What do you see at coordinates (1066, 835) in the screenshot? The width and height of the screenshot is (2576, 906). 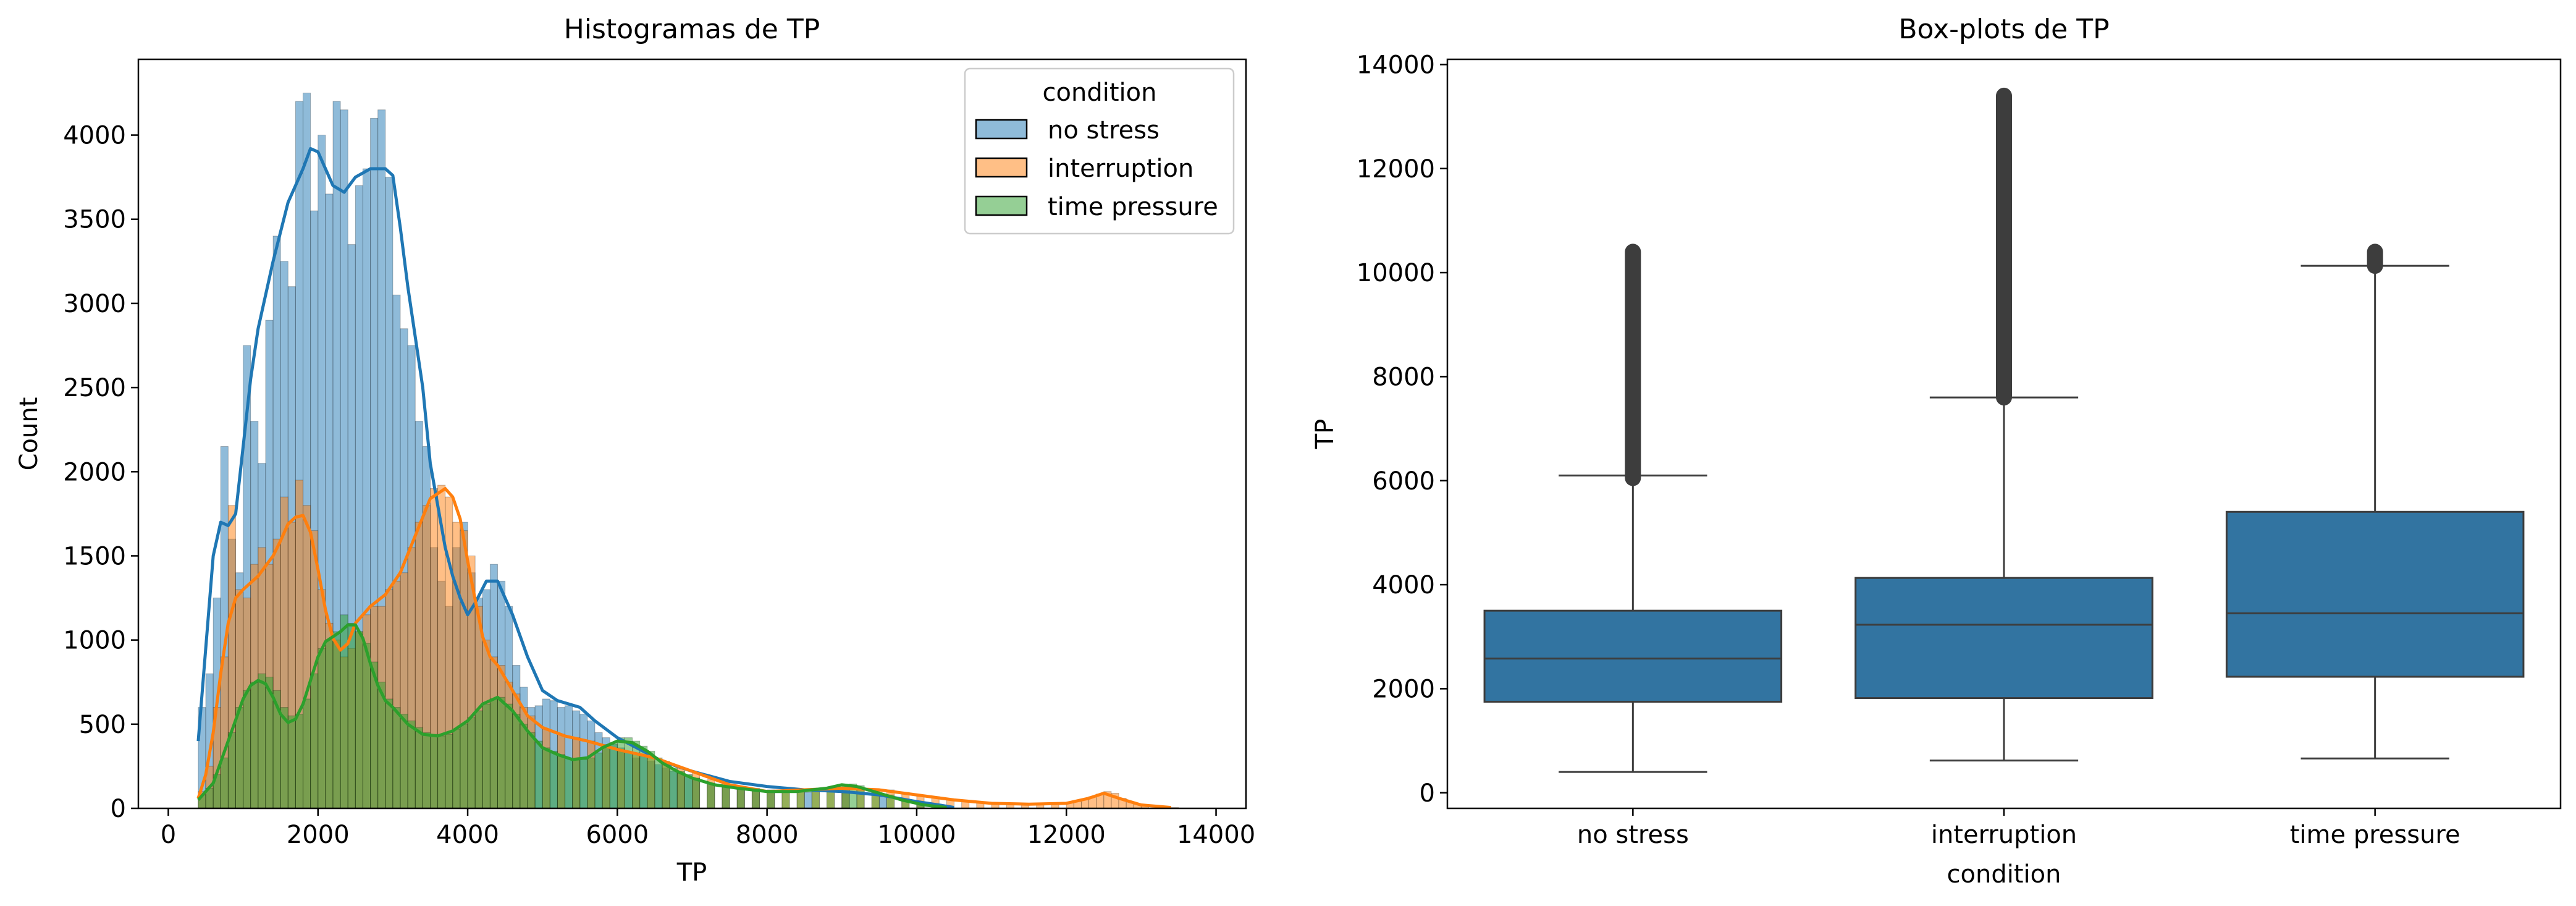 I see `x-tick-label: 12000` at bounding box center [1066, 835].